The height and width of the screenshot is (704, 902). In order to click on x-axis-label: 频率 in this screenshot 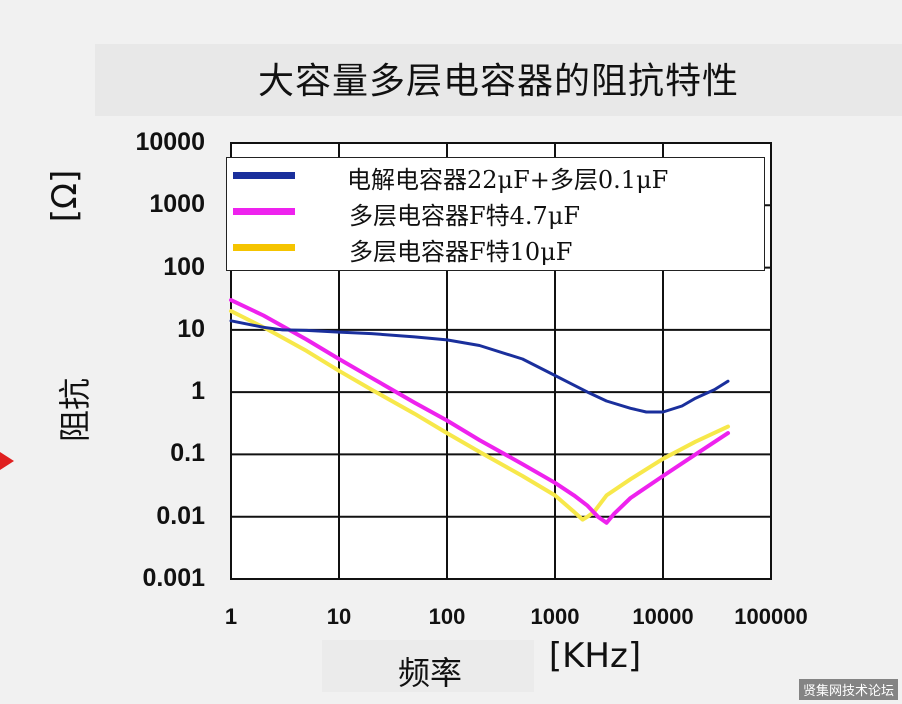, I will do `click(429, 673)`.